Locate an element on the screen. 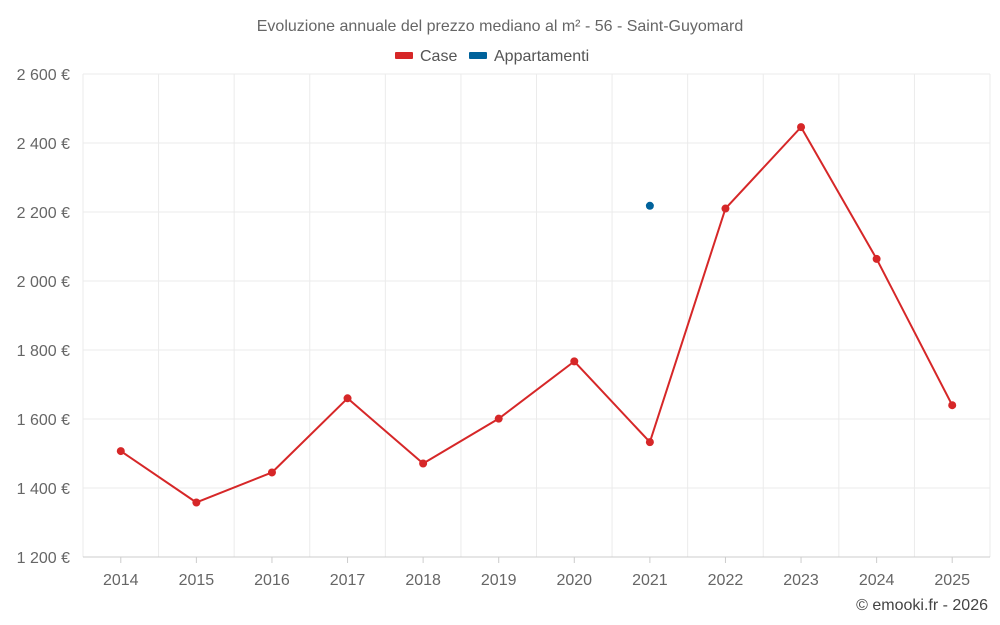 The width and height of the screenshot is (1000, 625). legend-item-case: Case is located at coordinates (426, 56).